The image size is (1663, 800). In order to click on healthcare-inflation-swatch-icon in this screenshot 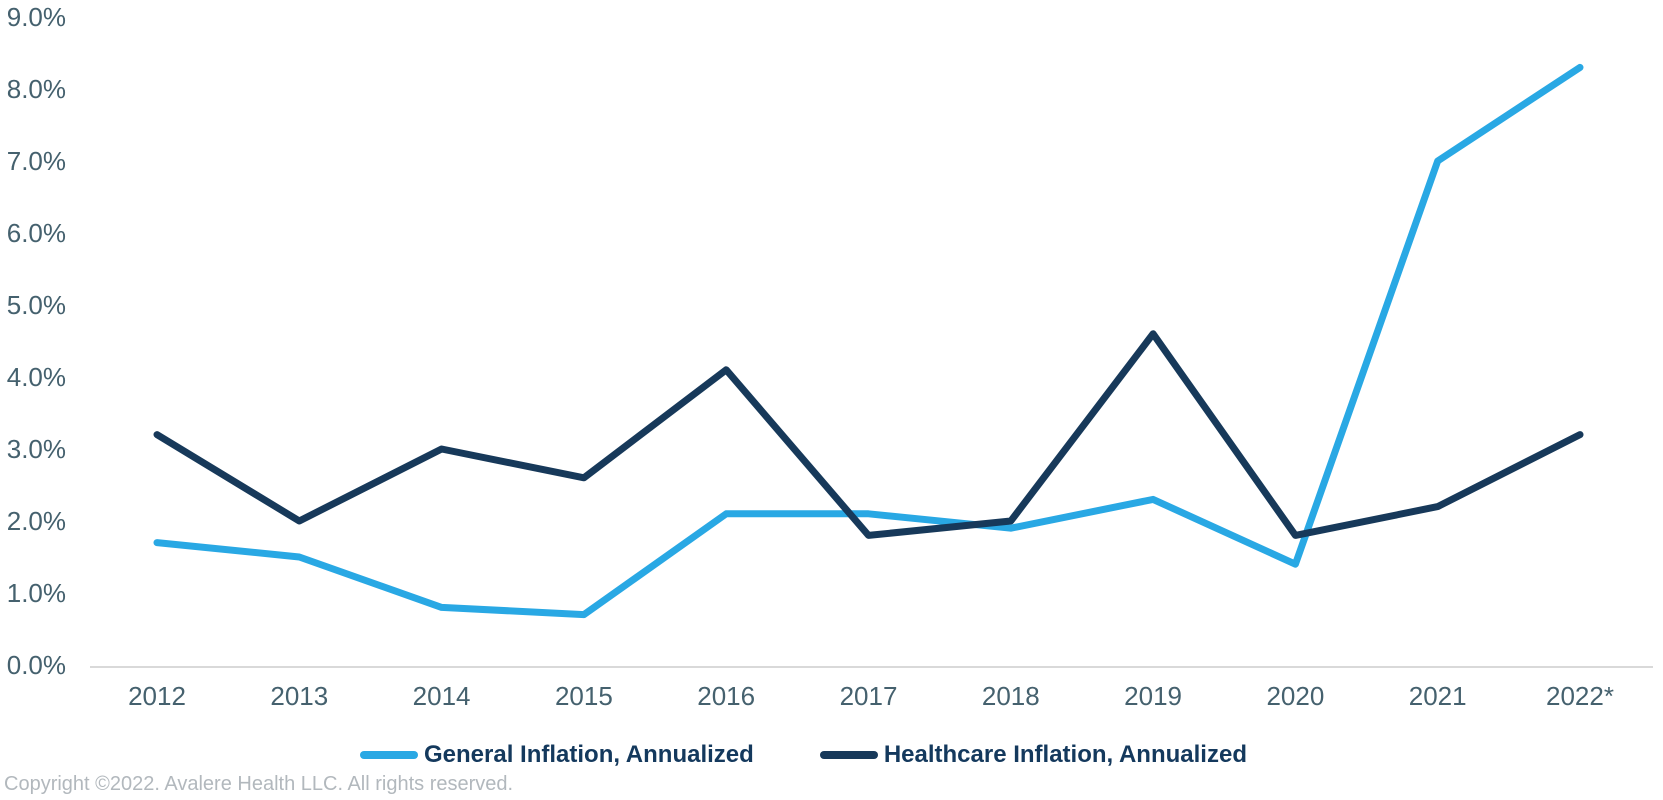, I will do `click(848, 755)`.